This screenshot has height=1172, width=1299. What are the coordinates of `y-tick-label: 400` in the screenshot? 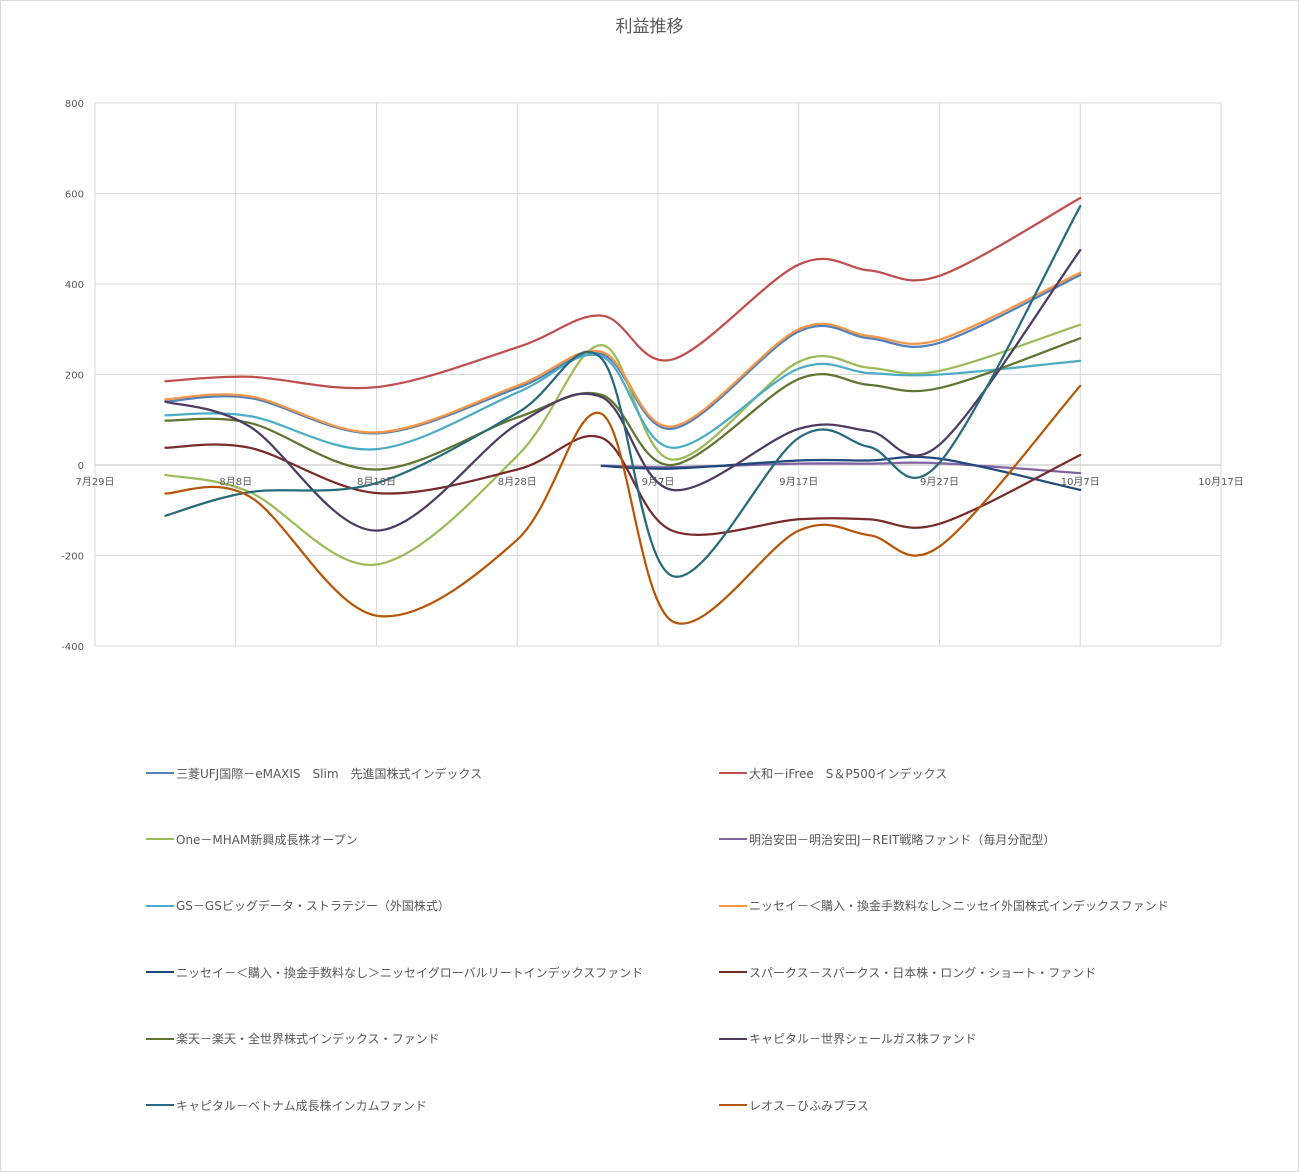 It's located at (74, 285).